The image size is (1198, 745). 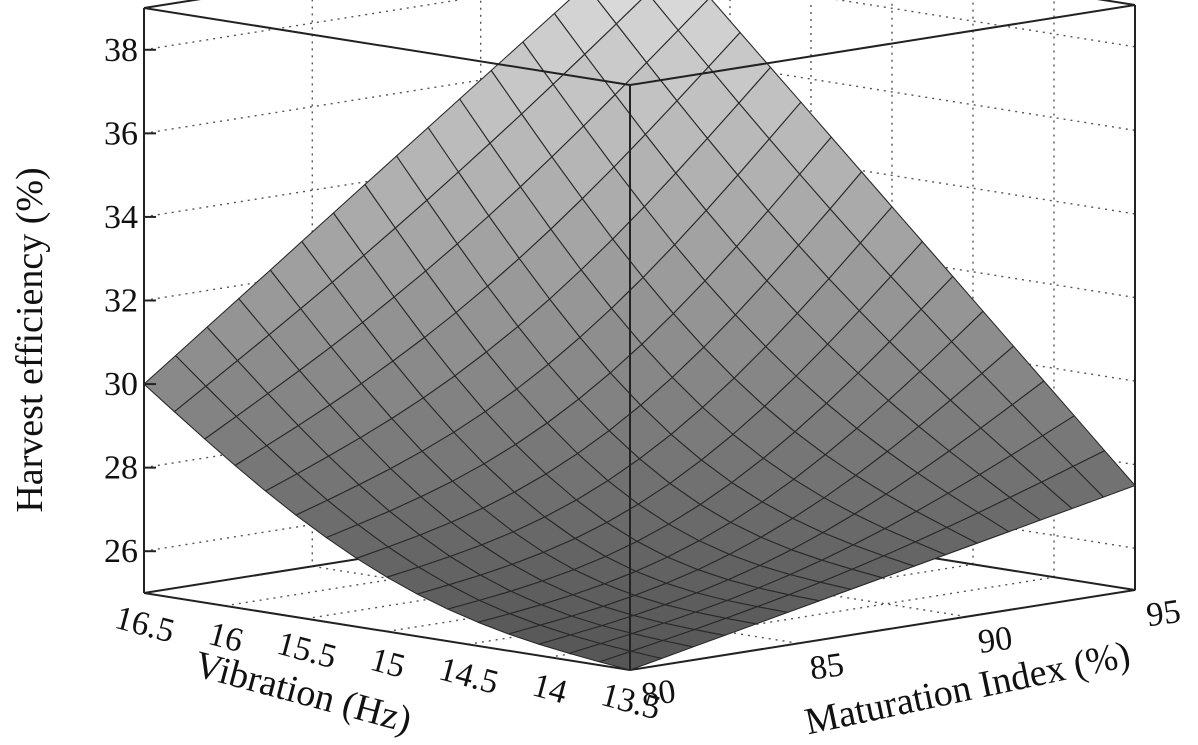 What do you see at coordinates (121, 133) in the screenshot?
I see `z-tick-label: 36` at bounding box center [121, 133].